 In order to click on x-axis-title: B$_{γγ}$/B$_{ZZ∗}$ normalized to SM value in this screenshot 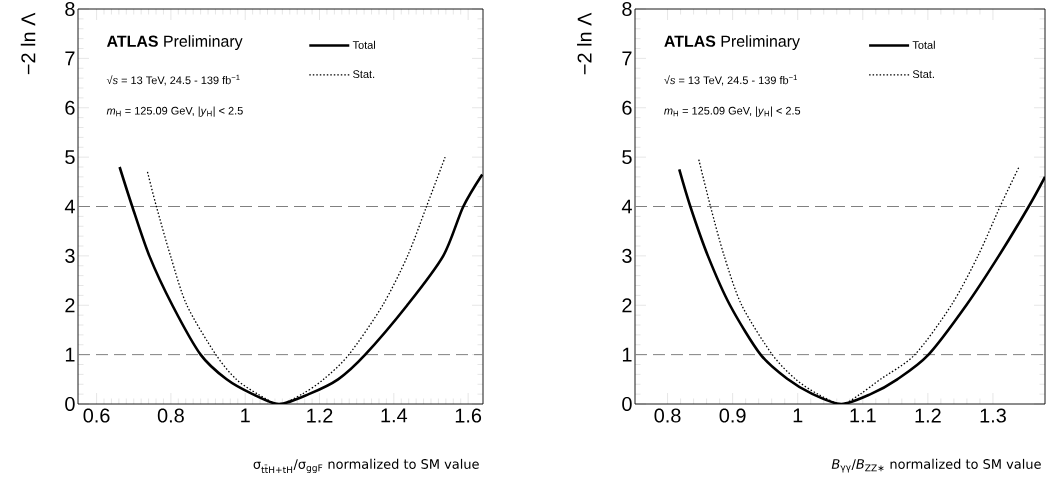, I will do `click(936, 465)`.